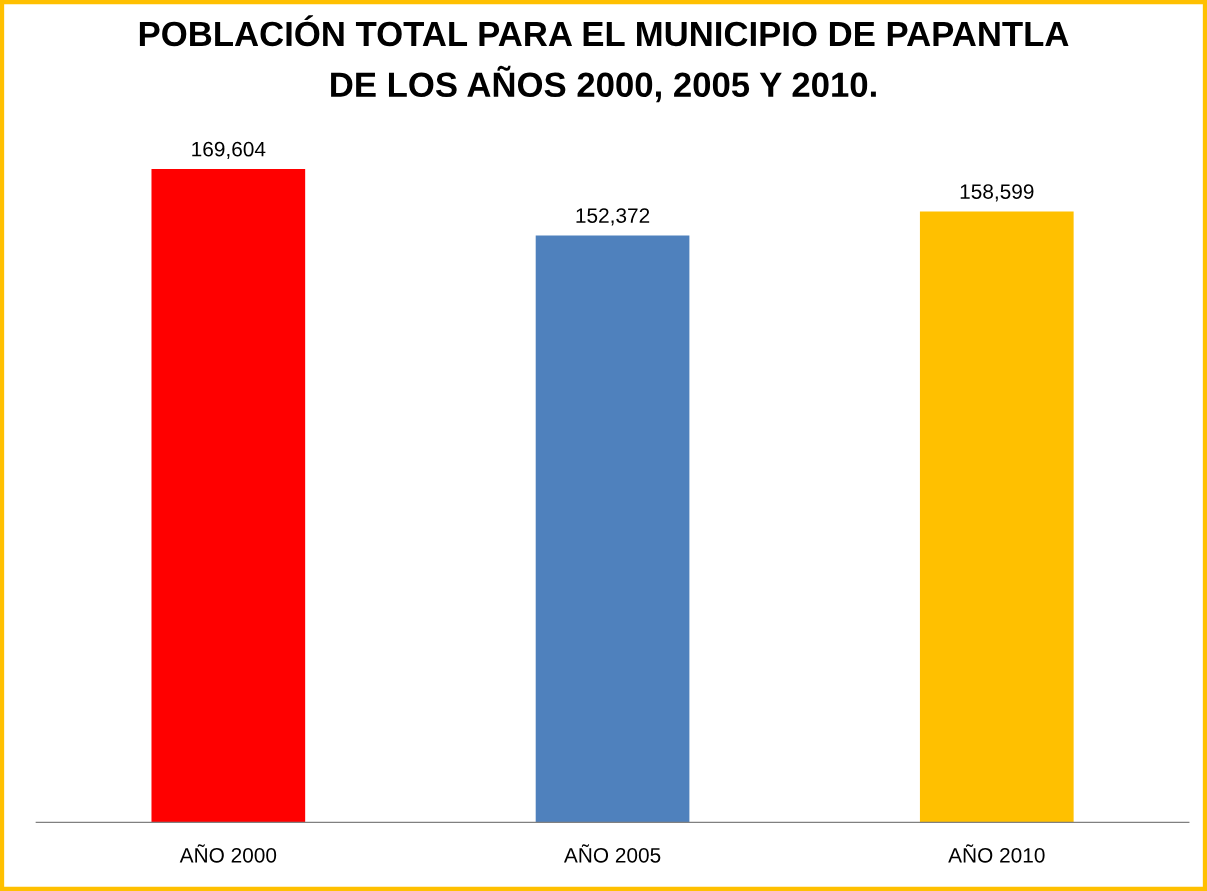  Describe the element at coordinates (996, 853) in the screenshot. I see `x-tick-label: AÑO 2010` at that location.